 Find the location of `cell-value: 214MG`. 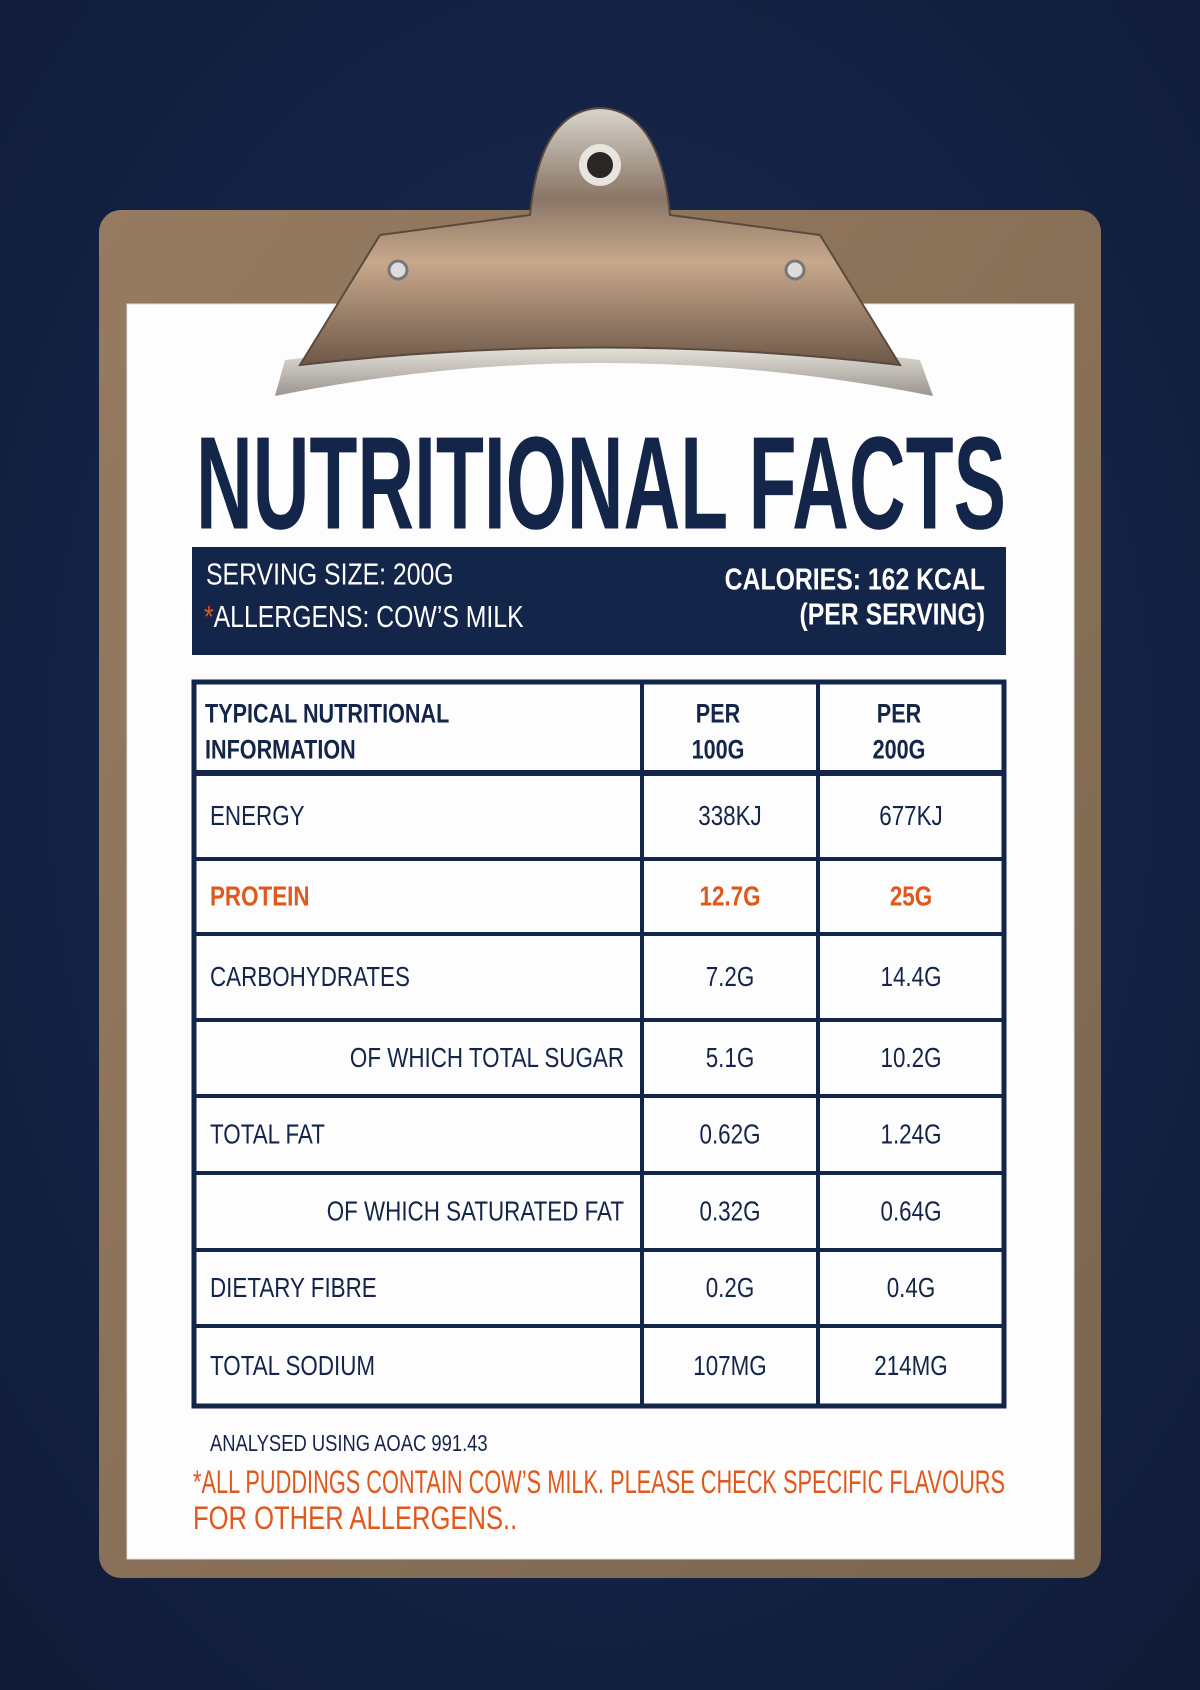

cell-value: 214MG is located at coordinates (910, 1366).